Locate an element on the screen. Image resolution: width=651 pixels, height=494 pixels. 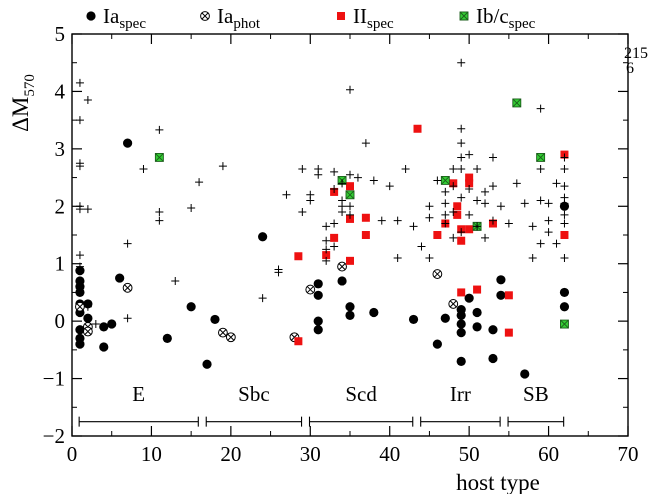
x-tick-label: 70 is located at coordinates (628, 454).